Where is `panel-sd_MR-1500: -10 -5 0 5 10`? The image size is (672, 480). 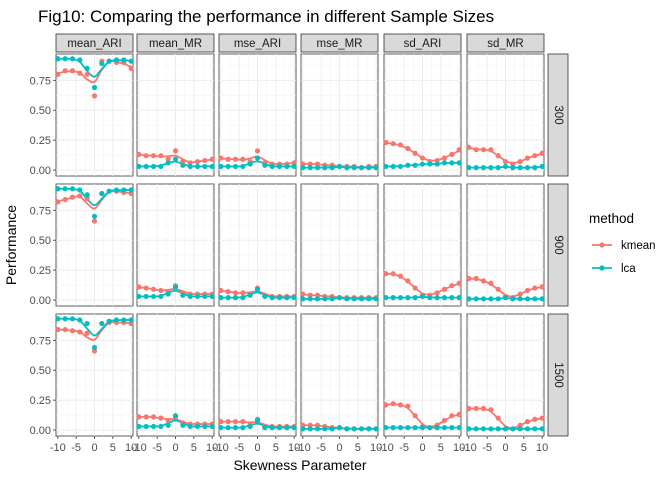 panel-sd_MR-1500: -10 -5 0 5 10 is located at coordinates (504, 383).